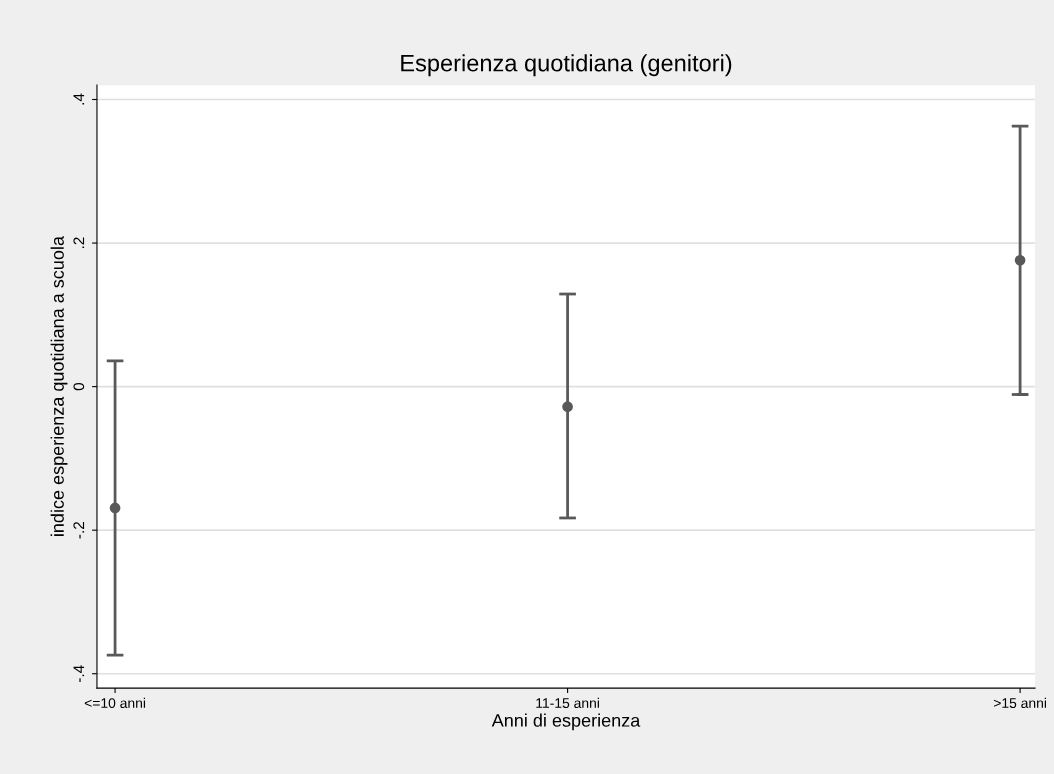 The width and height of the screenshot is (1054, 774). I want to click on x-tick-label: >15 anni, so click(1019, 703).